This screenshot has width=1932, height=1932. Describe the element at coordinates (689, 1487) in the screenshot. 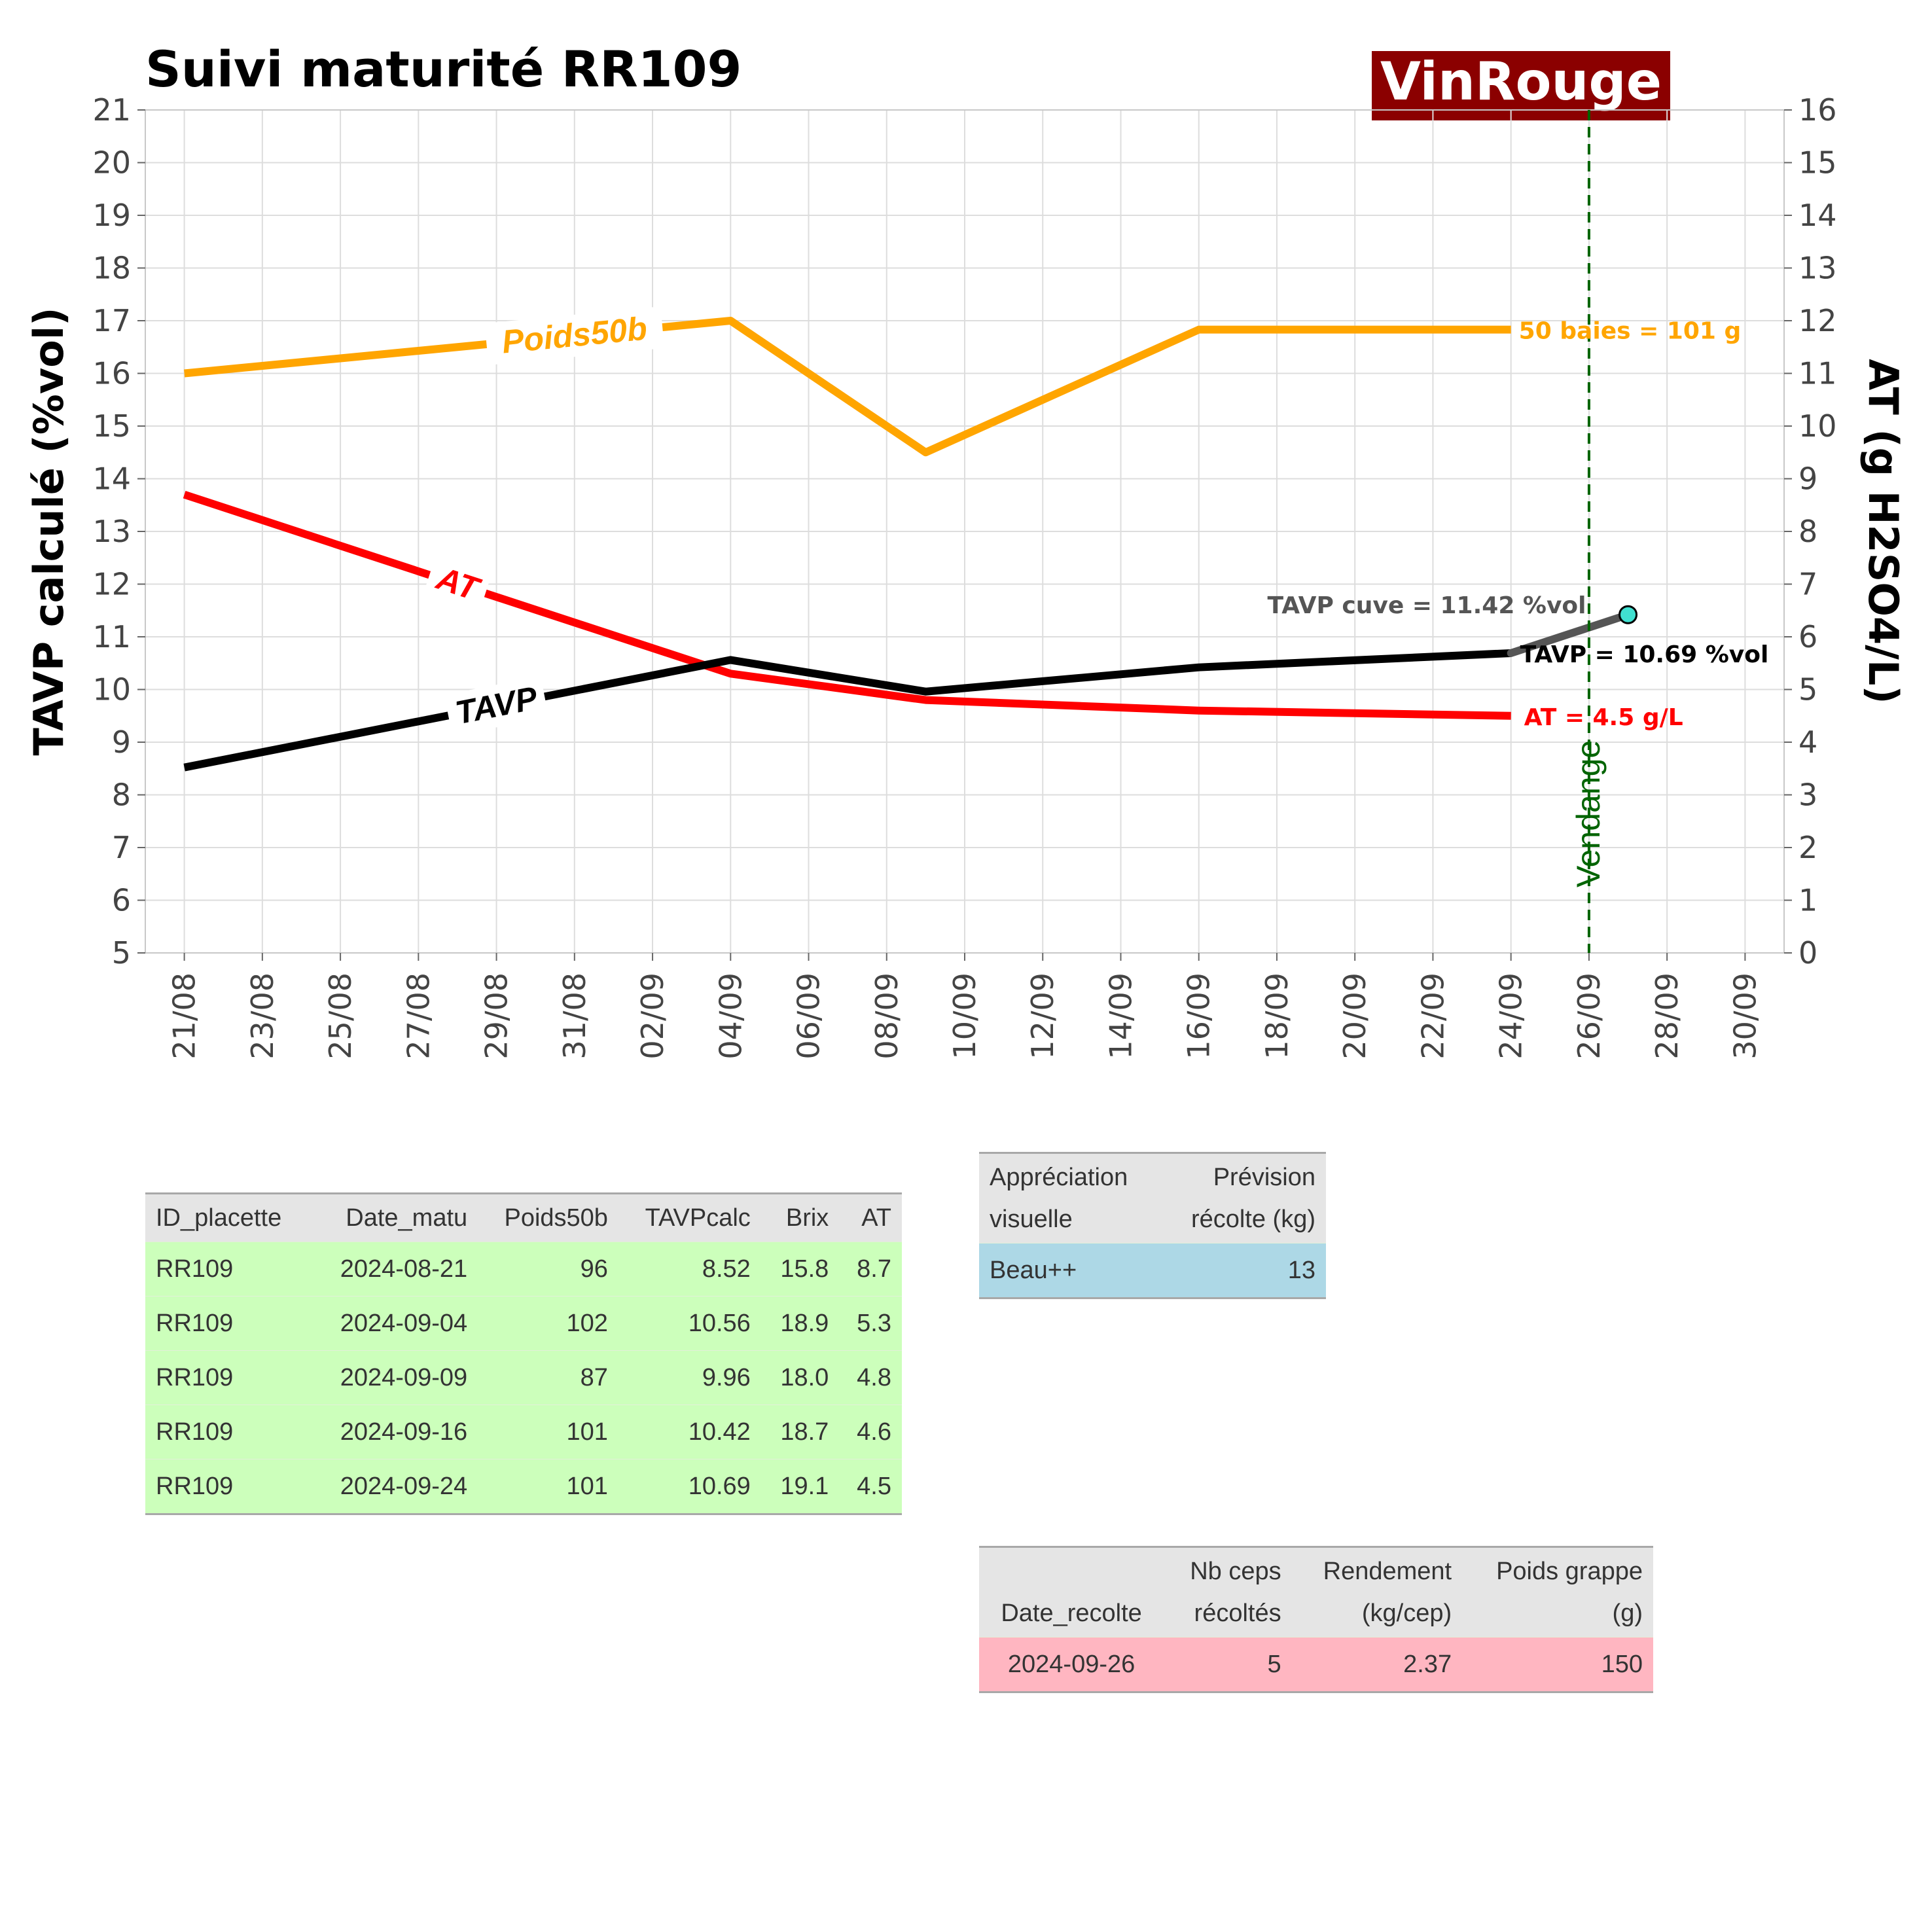

I see `cell-tavp: 10.69` at that location.